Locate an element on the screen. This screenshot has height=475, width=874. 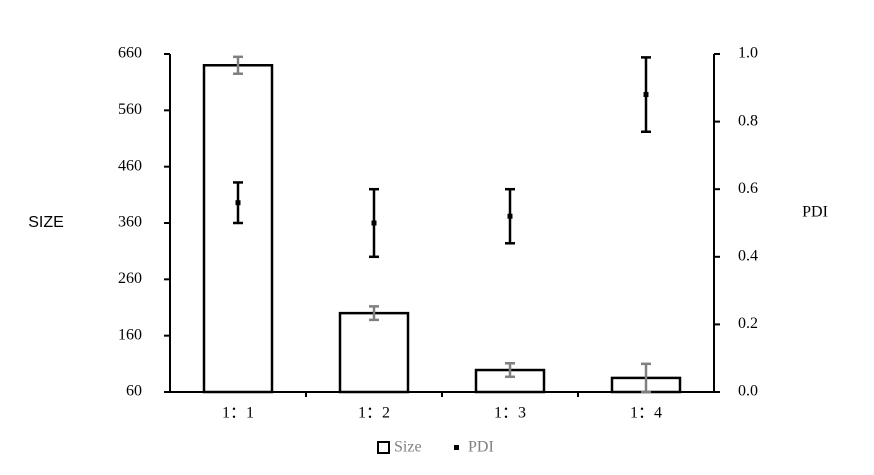
y-axis-label: SIZE is located at coordinates (46, 222).